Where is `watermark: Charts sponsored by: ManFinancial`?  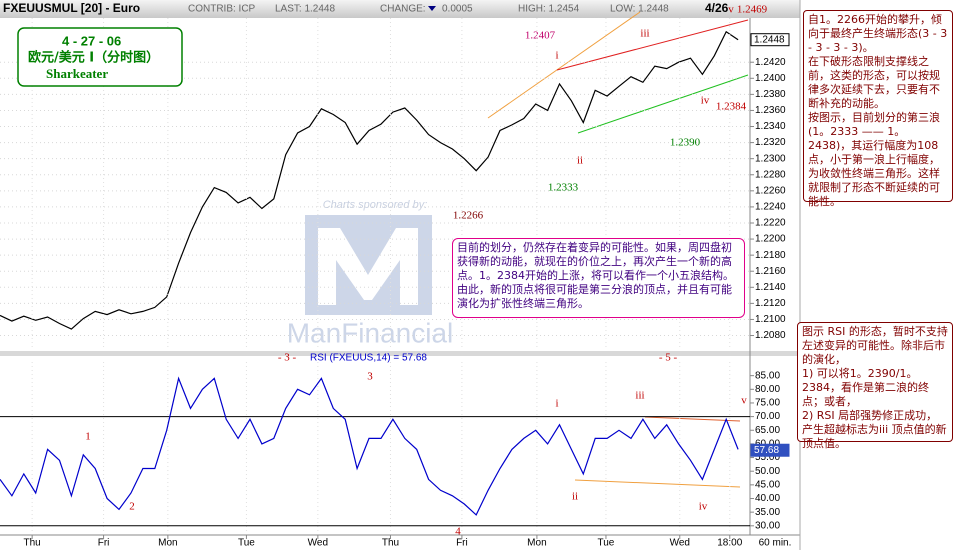 watermark: Charts sponsored by: ManFinancial is located at coordinates (370, 273).